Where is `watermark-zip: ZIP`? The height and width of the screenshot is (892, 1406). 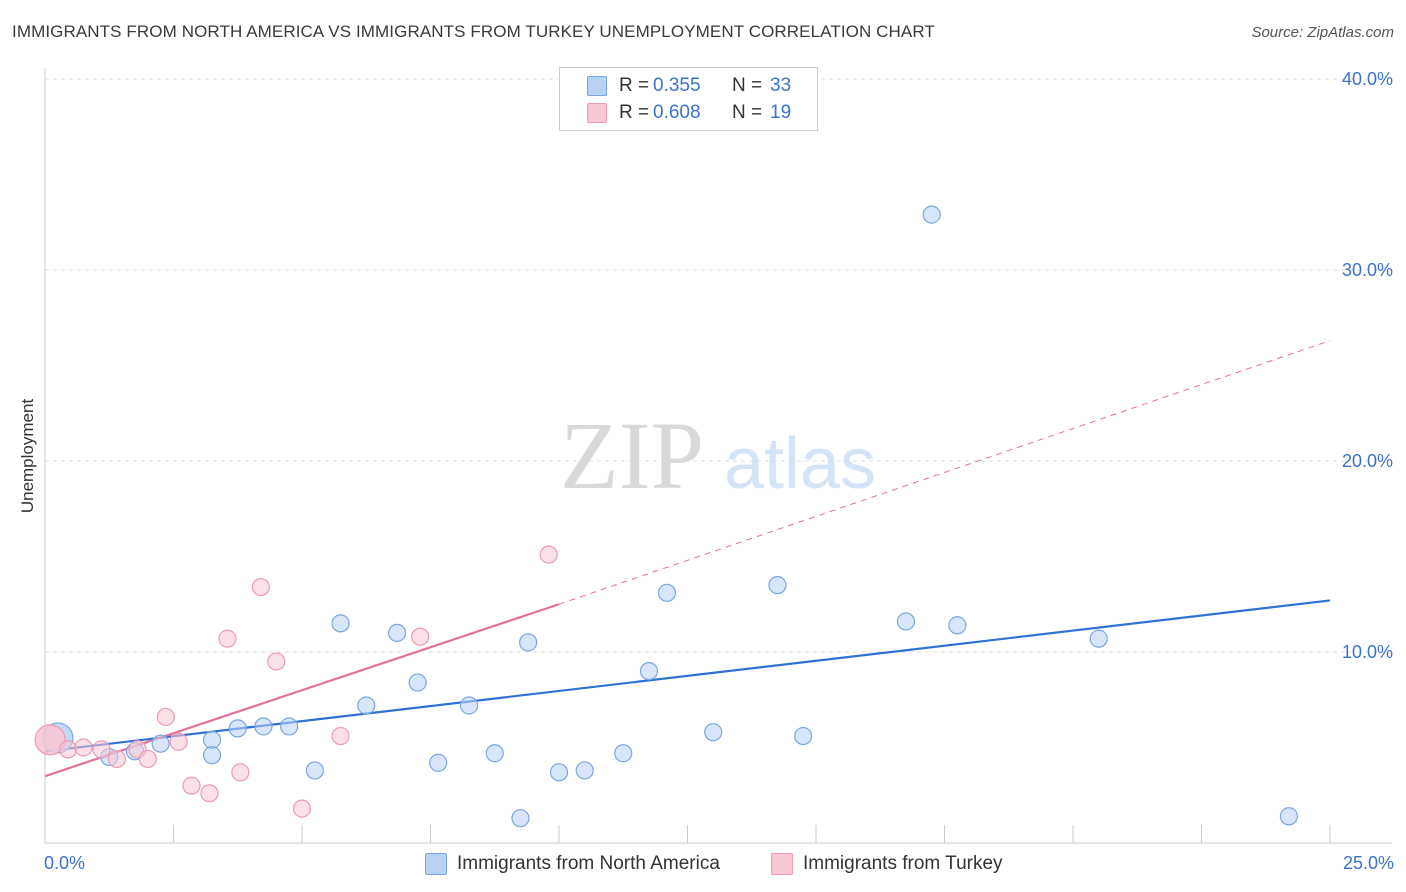
watermark-zip: ZIP is located at coordinates (632, 455).